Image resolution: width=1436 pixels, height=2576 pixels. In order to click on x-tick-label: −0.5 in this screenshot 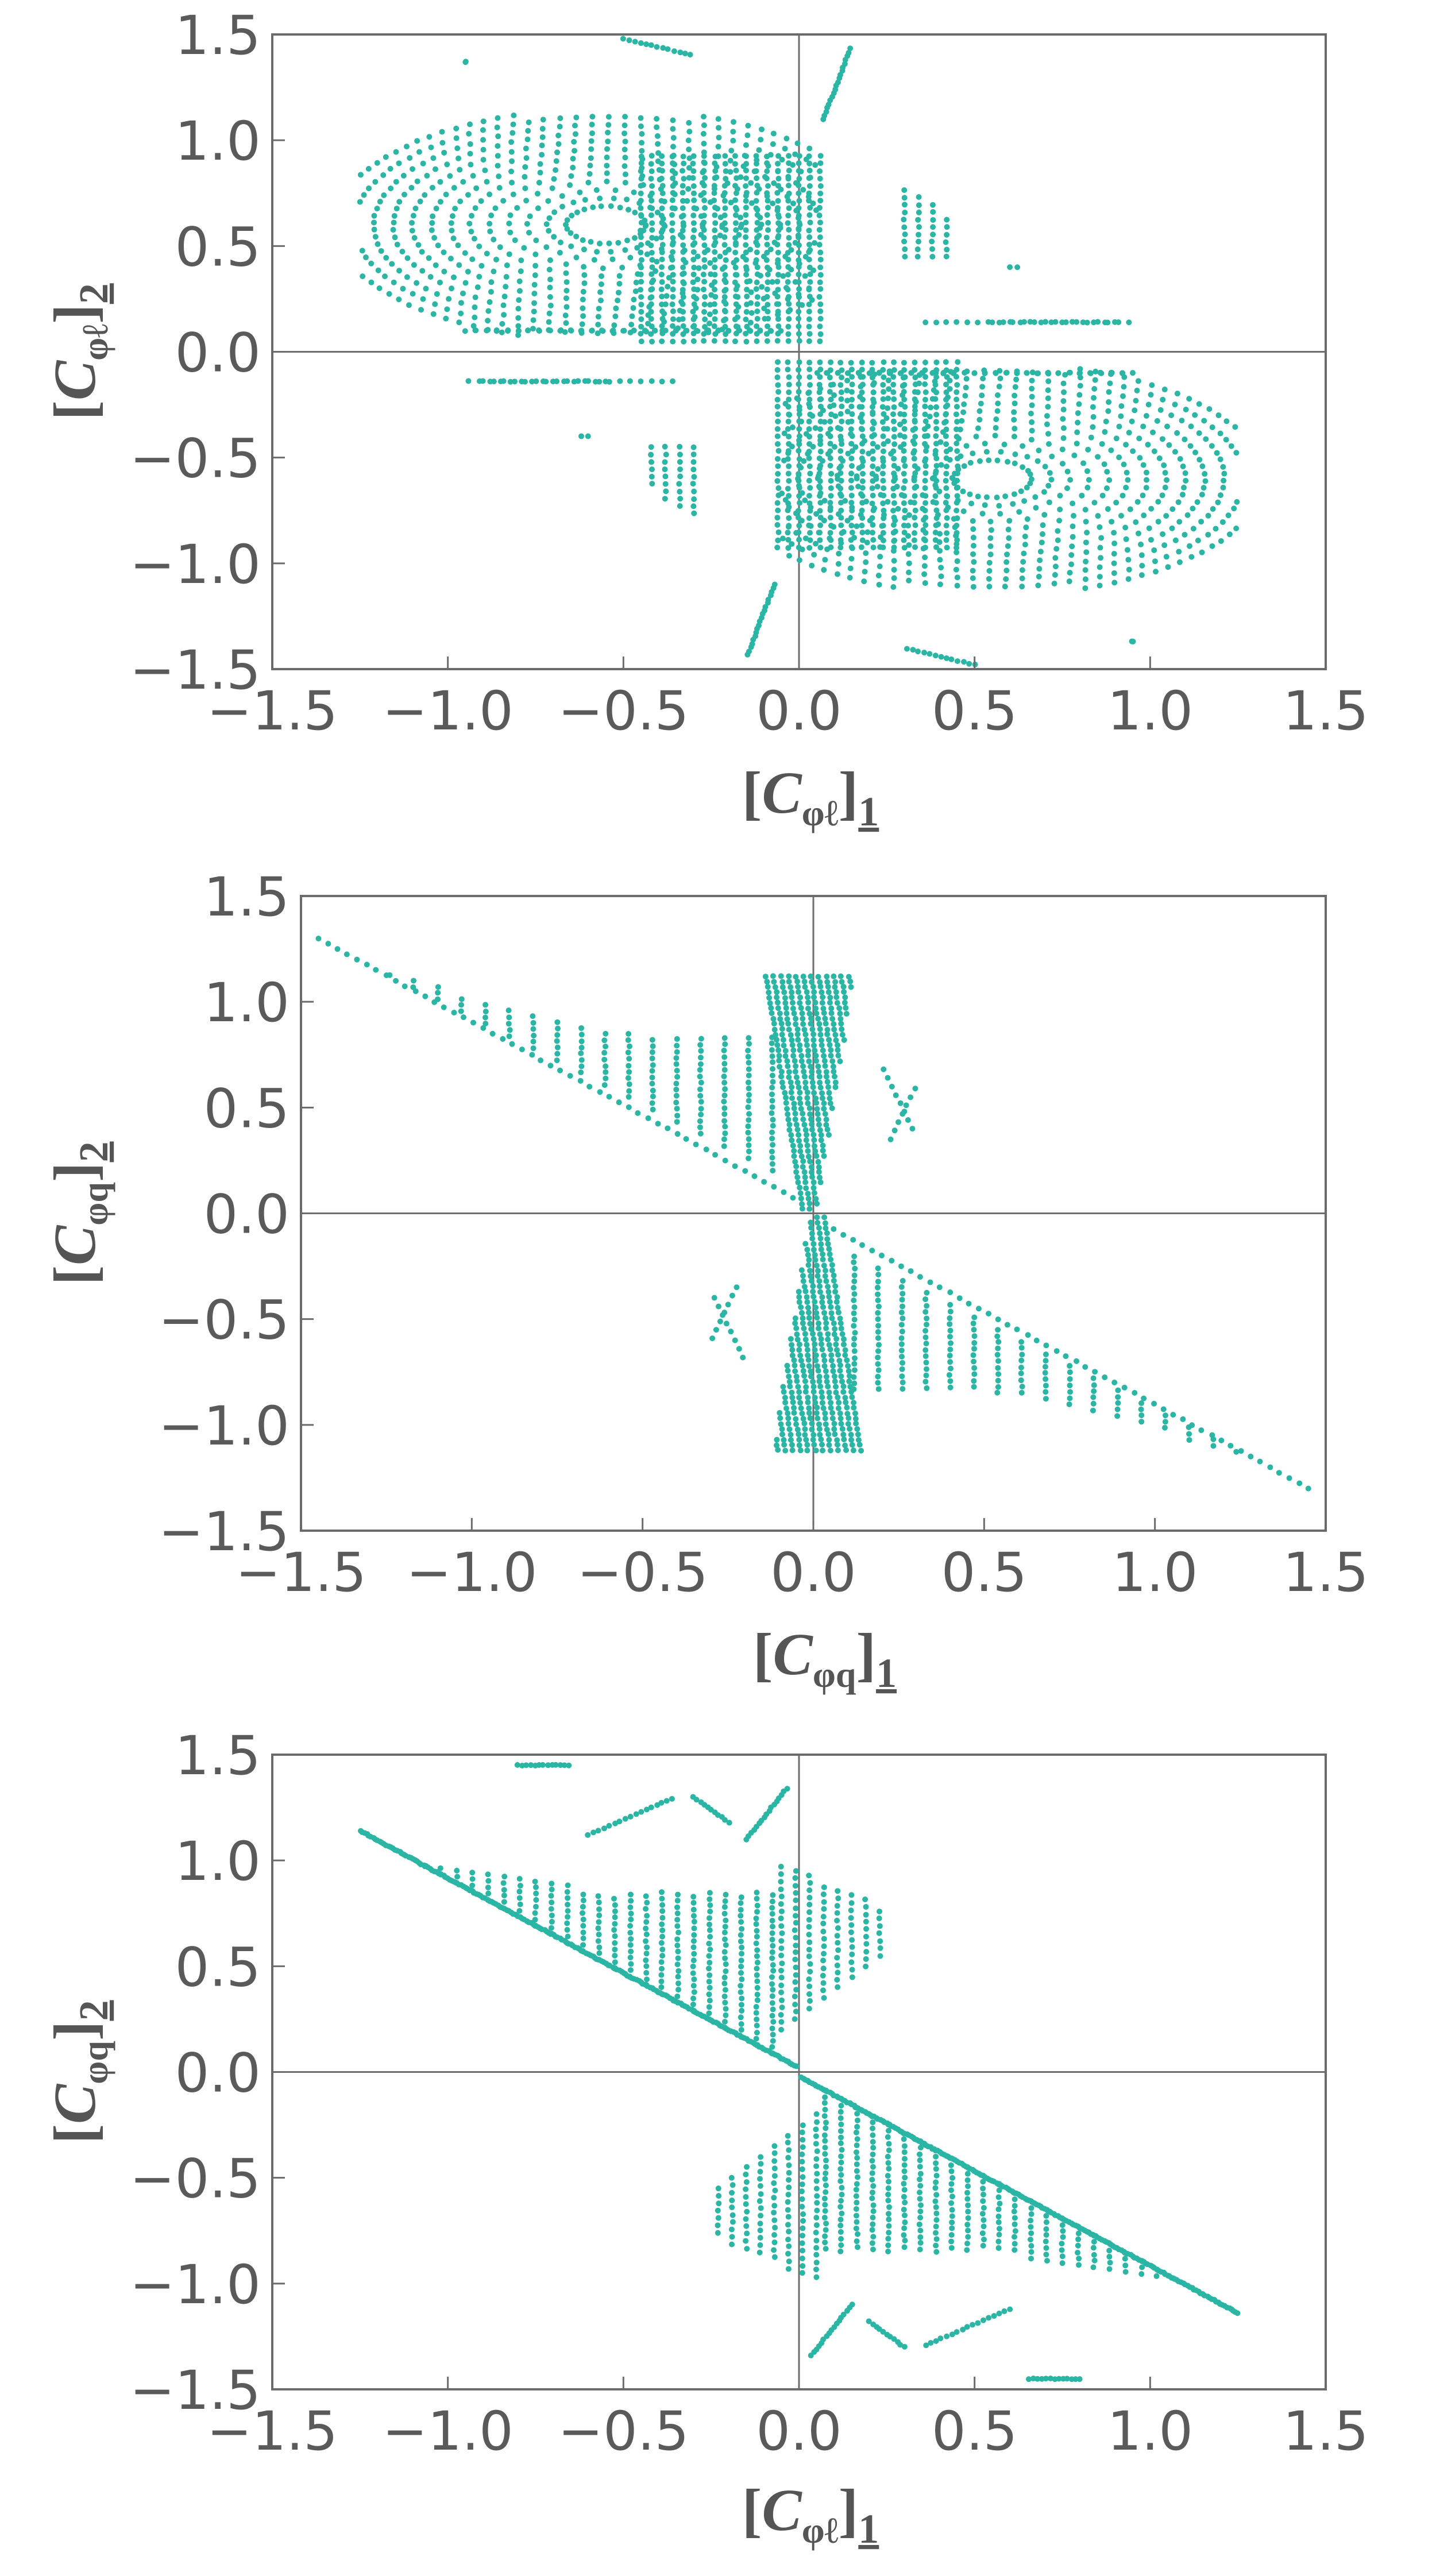, I will do `click(642, 1573)`.